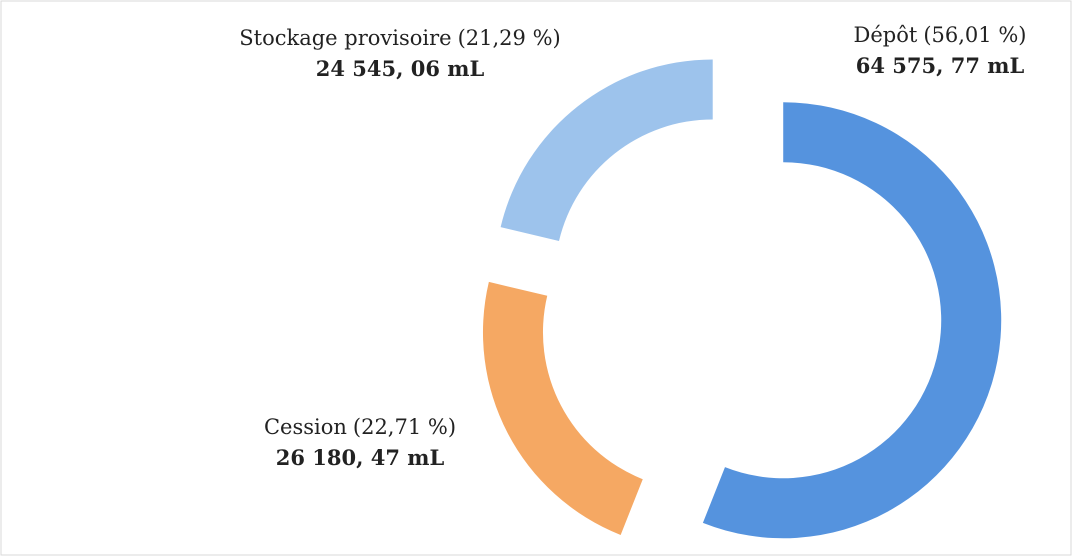  What do you see at coordinates (345, 38) in the screenshot?
I see `category-name: Stockage provisoire` at bounding box center [345, 38].